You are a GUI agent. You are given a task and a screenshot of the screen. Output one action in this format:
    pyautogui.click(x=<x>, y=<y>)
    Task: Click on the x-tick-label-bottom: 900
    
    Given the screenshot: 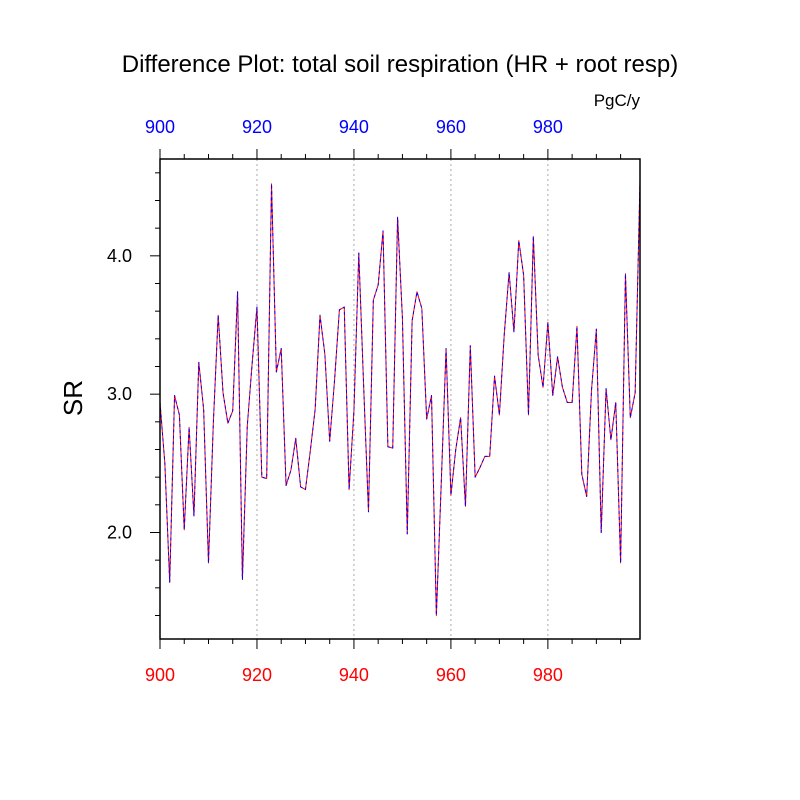 What is the action you would take?
    pyautogui.click(x=160, y=675)
    